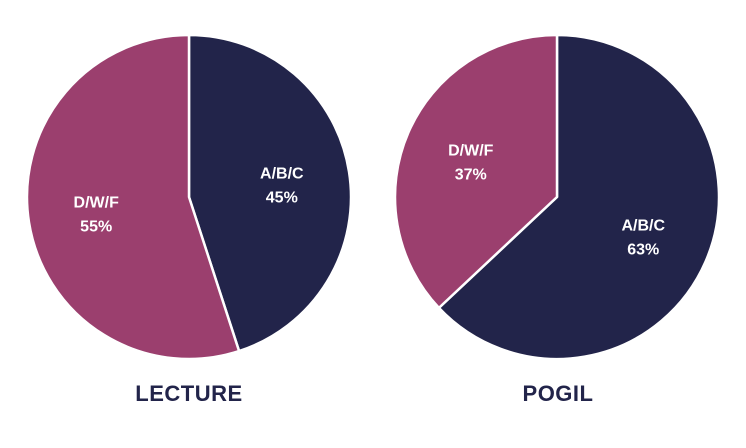 The image size is (746, 448). Describe the element at coordinates (97, 203) in the screenshot. I see `lecture-slice-dwf-category-label: D/W/F` at that location.